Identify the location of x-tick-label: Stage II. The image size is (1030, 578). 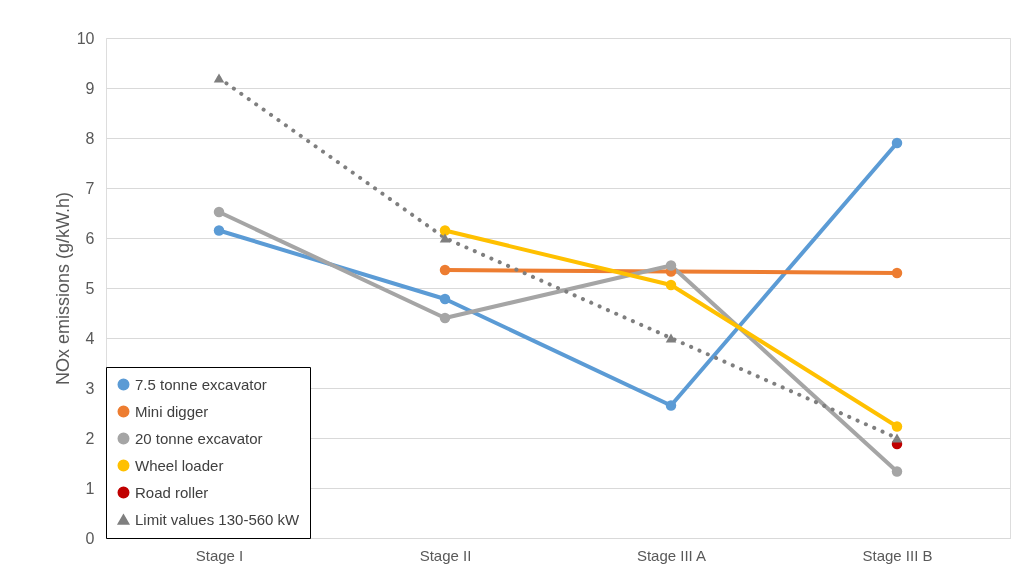
(445, 555).